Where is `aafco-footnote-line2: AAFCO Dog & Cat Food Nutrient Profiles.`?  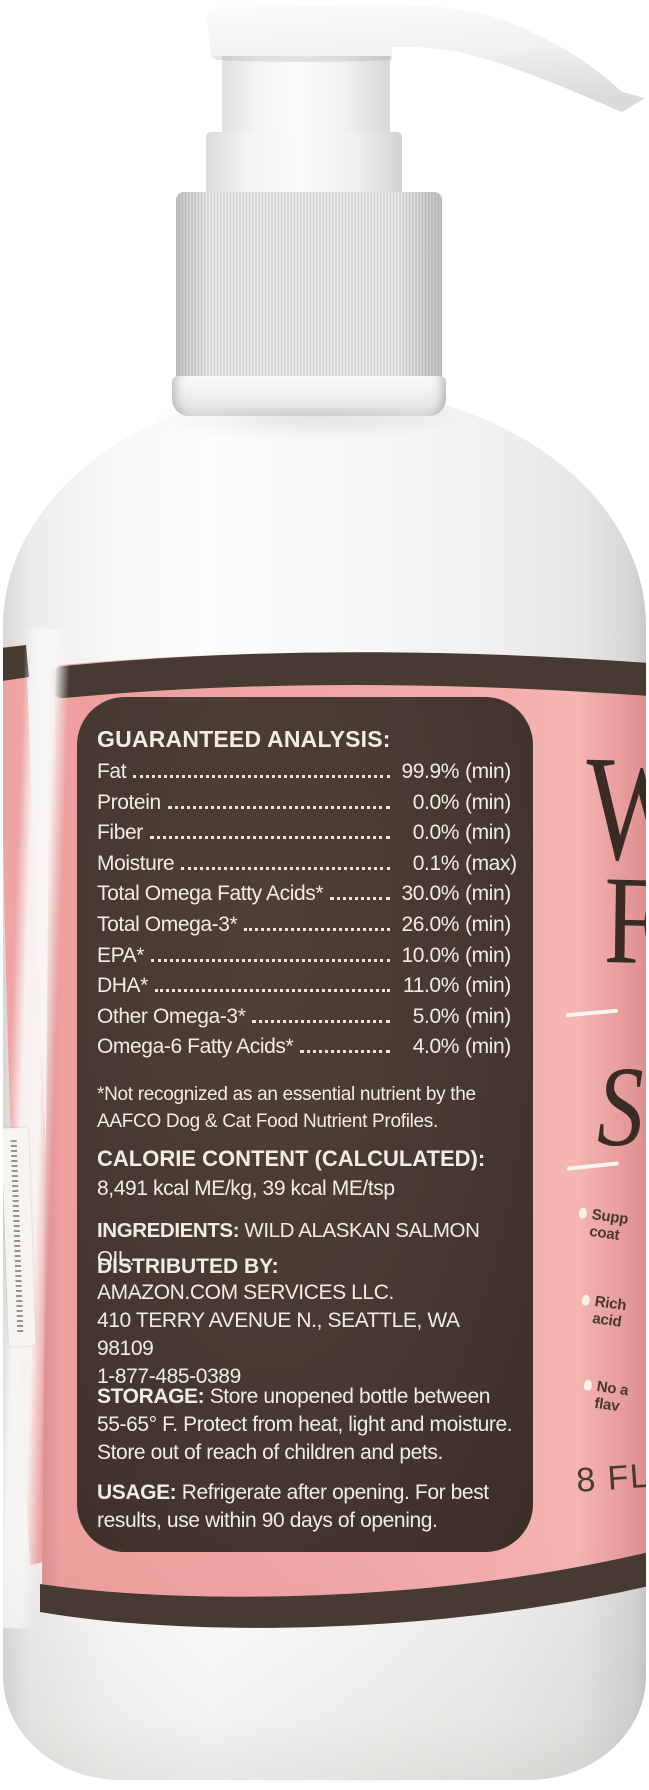 aafco-footnote-line2: AAFCO Dog & Cat Food Nutrient Profiles. is located at coordinates (267, 1121).